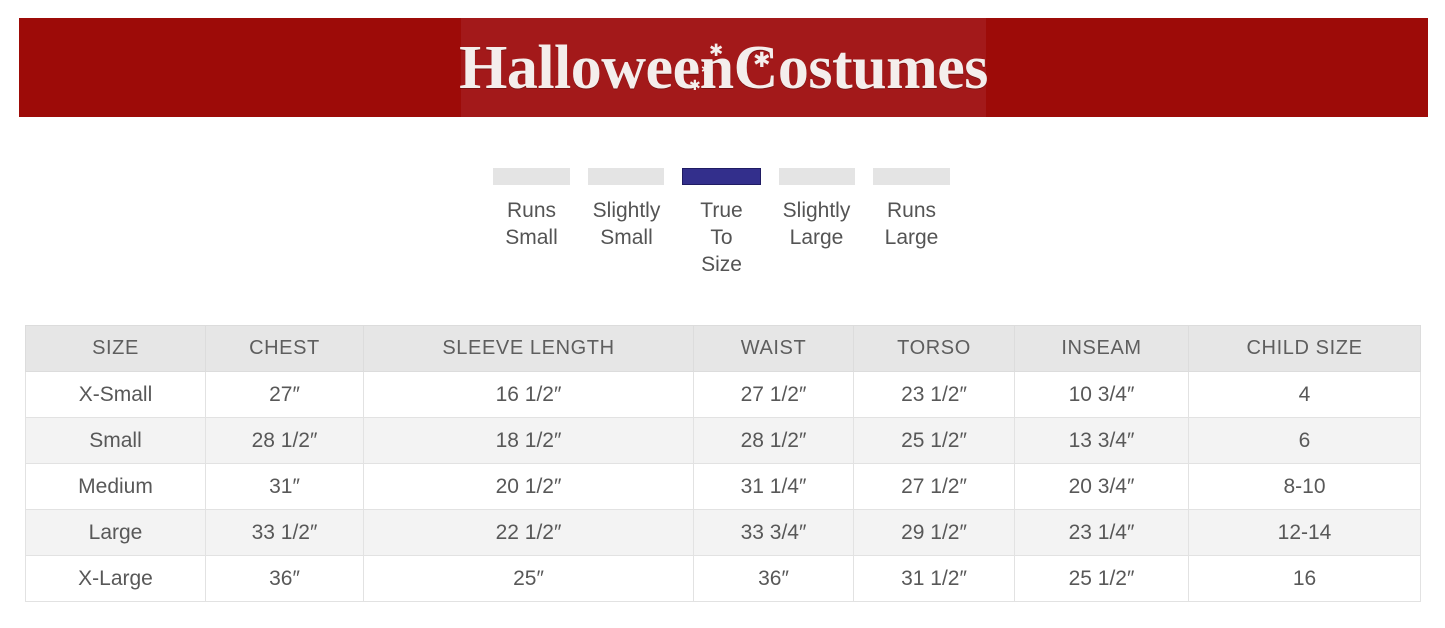 The height and width of the screenshot is (628, 1445). What do you see at coordinates (934, 394) in the screenshot?
I see `cell-torso: 23 1/2″` at bounding box center [934, 394].